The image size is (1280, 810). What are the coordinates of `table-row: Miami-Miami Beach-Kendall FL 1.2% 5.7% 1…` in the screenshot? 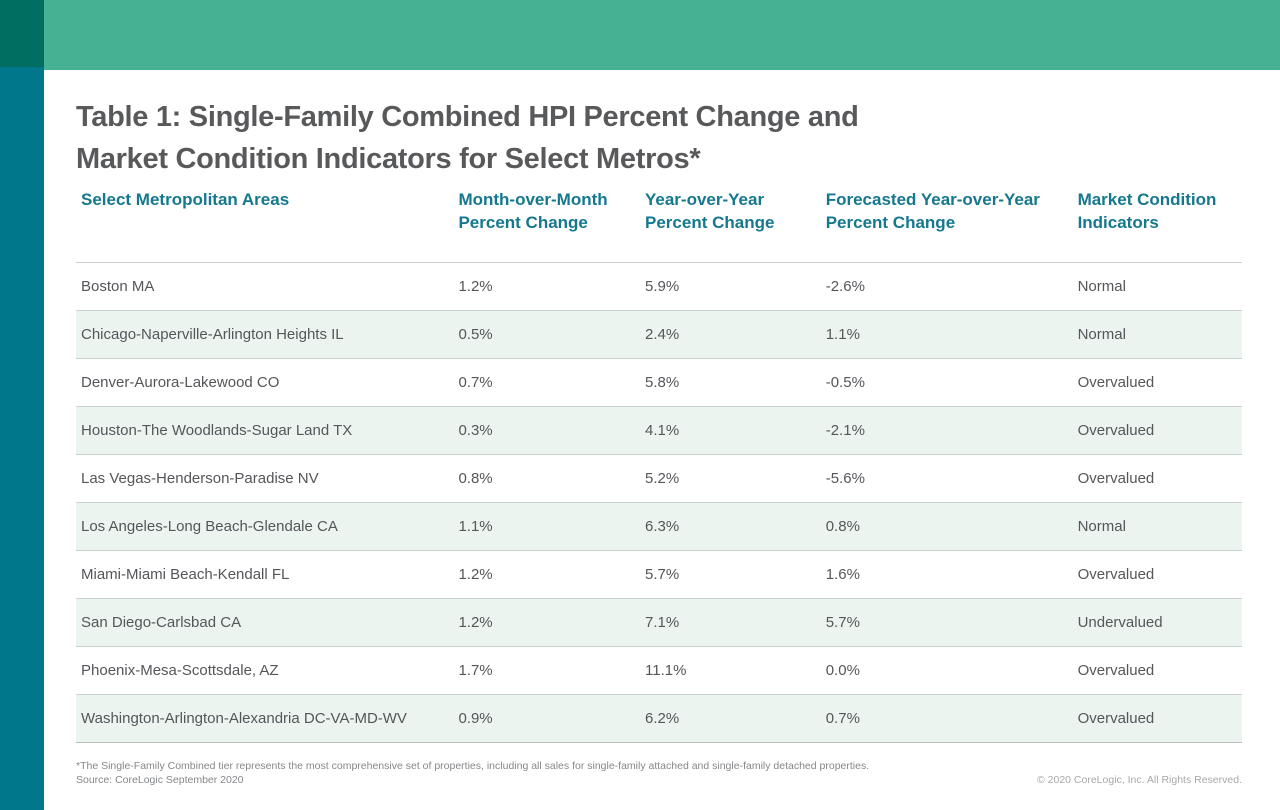 It's located at (659, 574).